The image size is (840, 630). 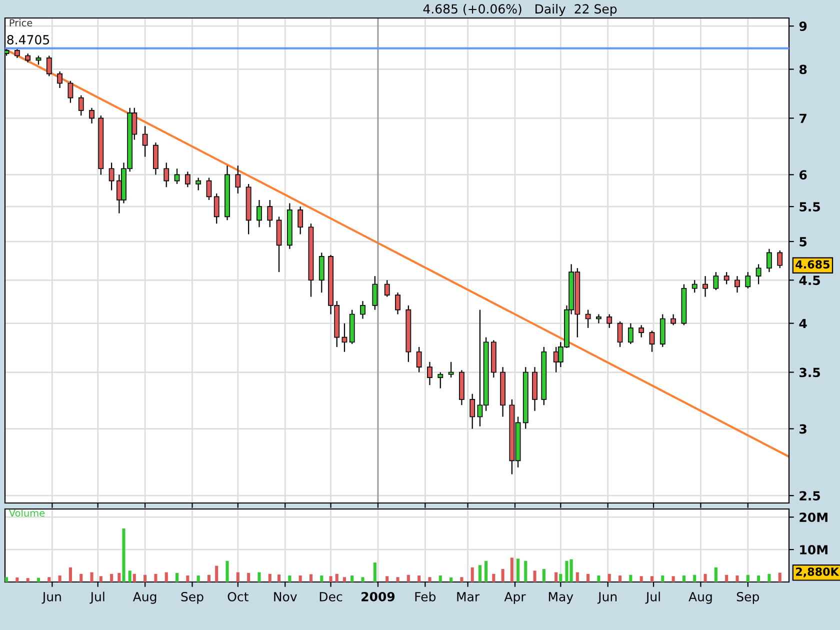 I want to click on y-tick-label: 4, so click(x=803, y=323).